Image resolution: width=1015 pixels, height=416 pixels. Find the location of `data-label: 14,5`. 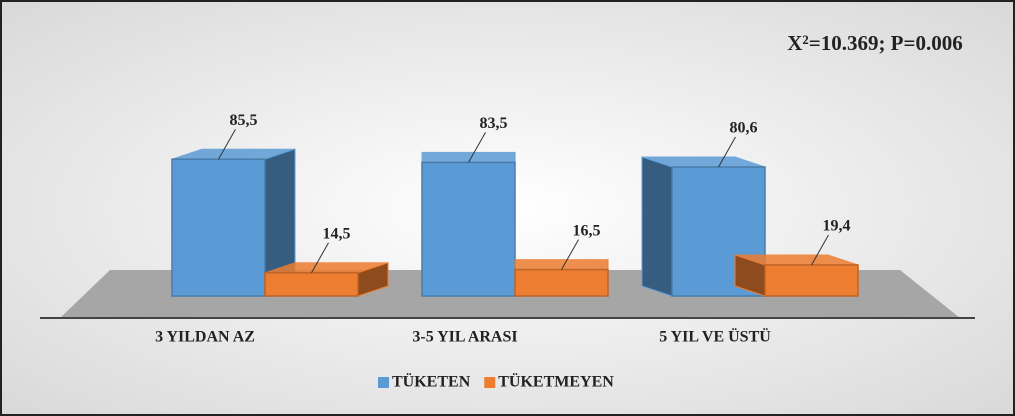

data-label: 14,5 is located at coordinates (337, 233).